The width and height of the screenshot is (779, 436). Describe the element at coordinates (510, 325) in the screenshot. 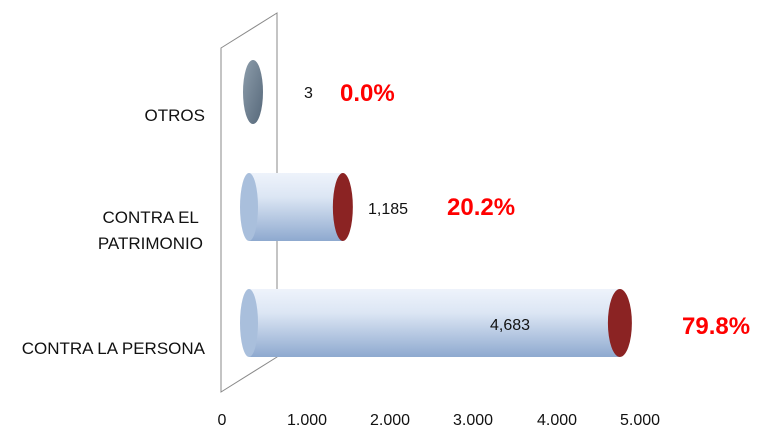

I see `value-label-contra-la-persona: 4,683` at that location.